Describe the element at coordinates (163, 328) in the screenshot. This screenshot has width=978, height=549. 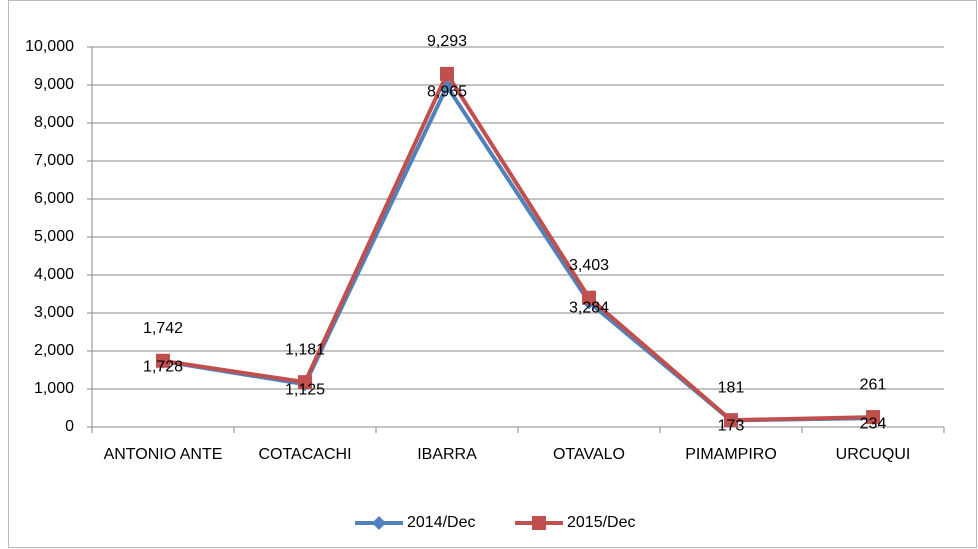
I see `data-label: 1,742` at that location.